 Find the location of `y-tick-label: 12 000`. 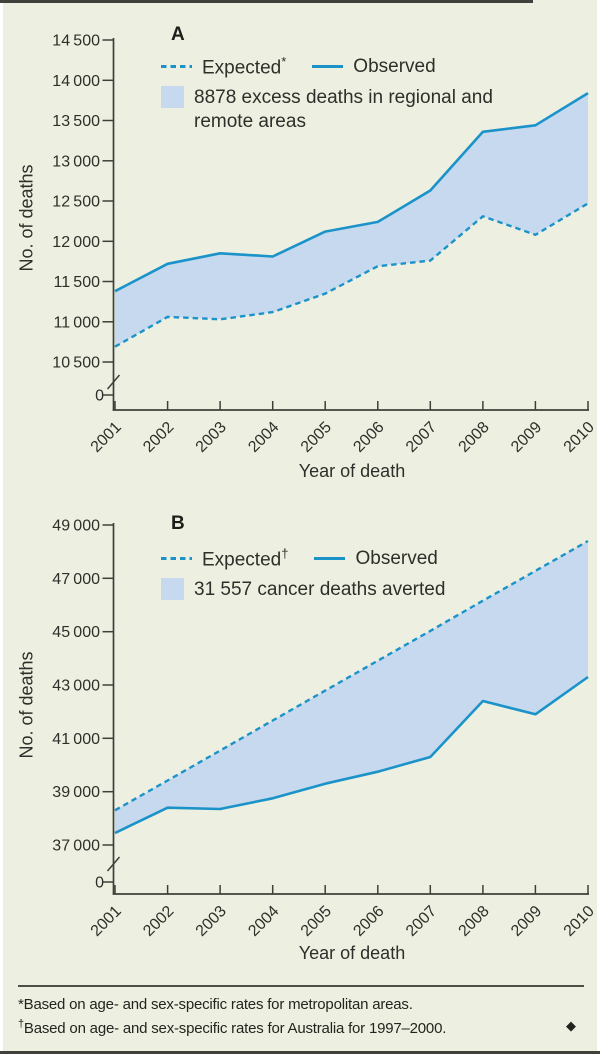

y-tick-label: 12 000 is located at coordinates (76, 242).